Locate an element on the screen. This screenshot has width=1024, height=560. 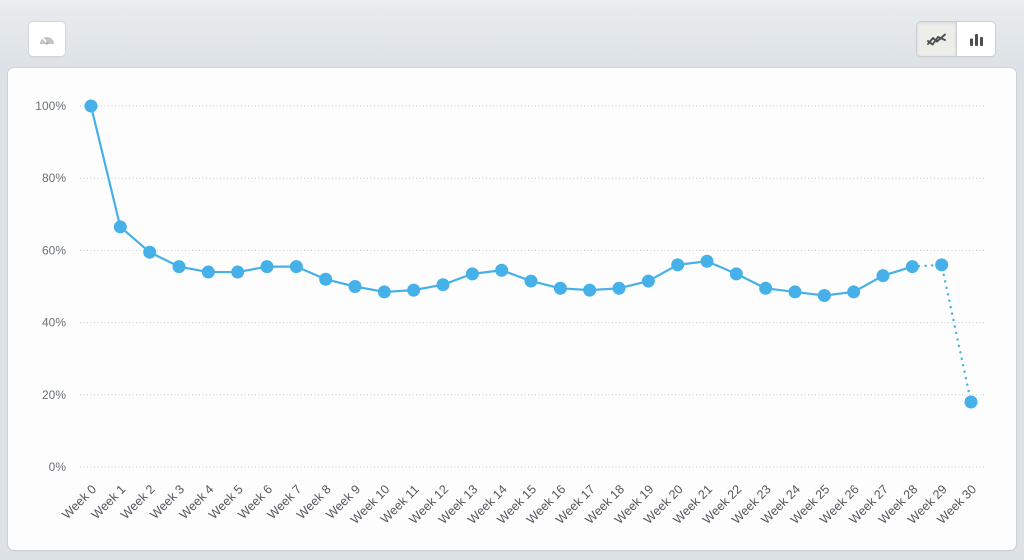
bar-chart-toggle-button is located at coordinates (975, 39).